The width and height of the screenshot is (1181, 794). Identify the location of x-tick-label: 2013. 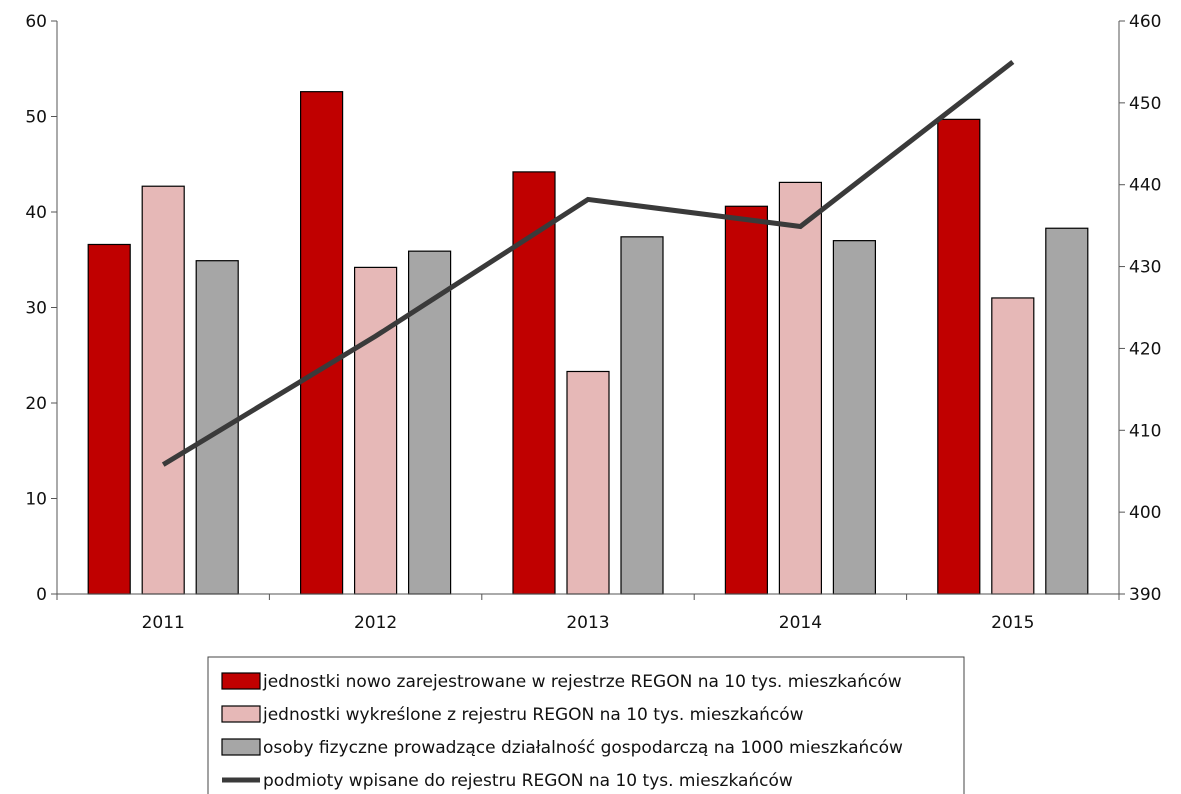
(587, 623).